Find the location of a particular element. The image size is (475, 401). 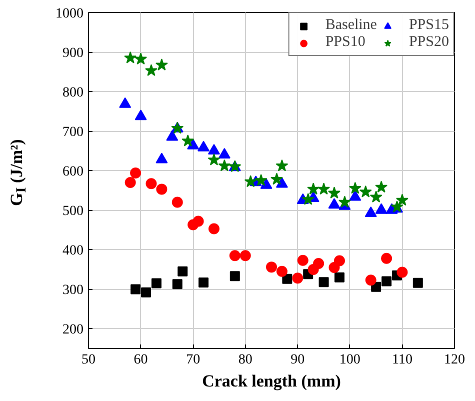

x-tick-label: 80 is located at coordinates (245, 360).